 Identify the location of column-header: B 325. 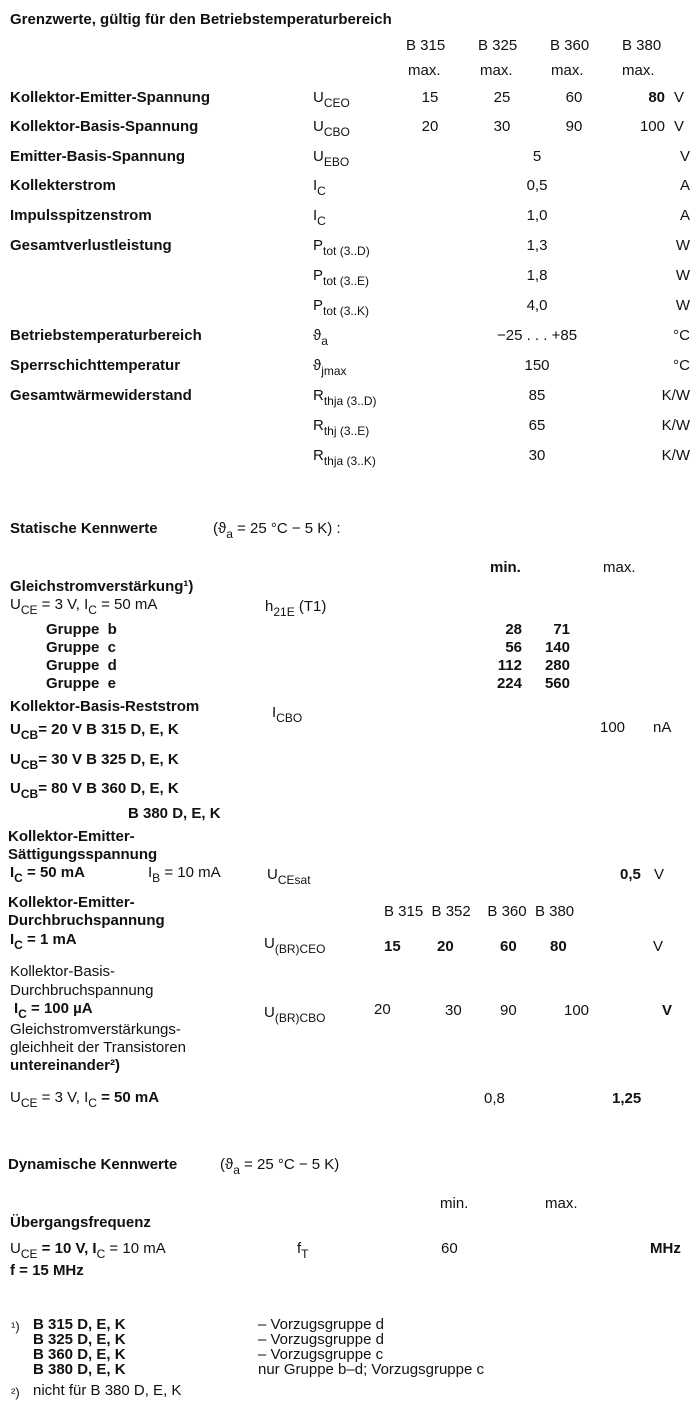
(498, 45).